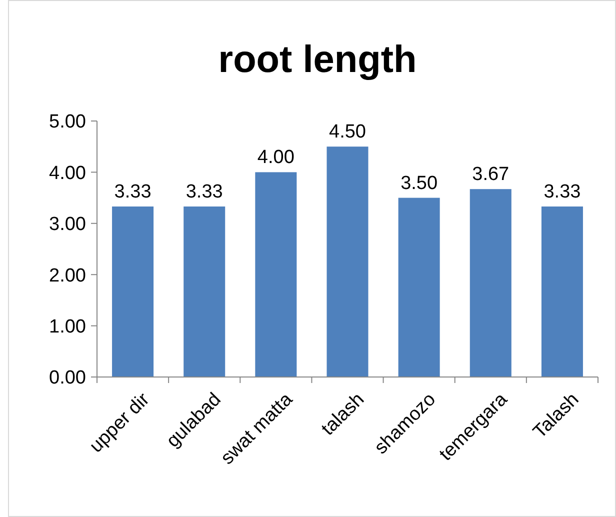  I want to click on y-tick-label: 0.00, so click(67, 378).